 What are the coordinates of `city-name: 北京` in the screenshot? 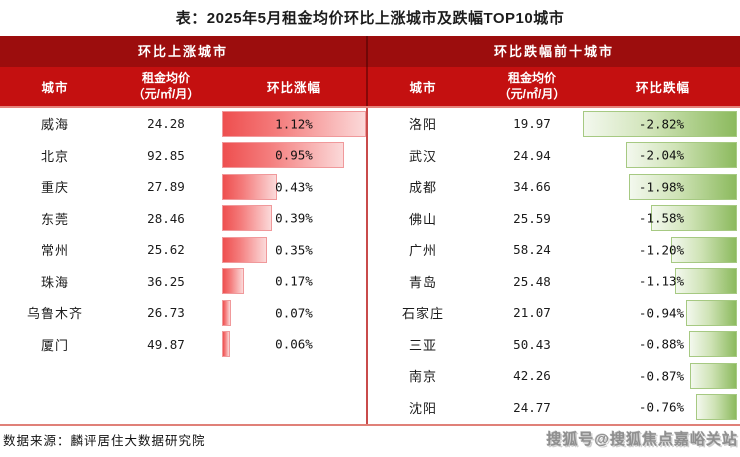 It's located at (54, 156).